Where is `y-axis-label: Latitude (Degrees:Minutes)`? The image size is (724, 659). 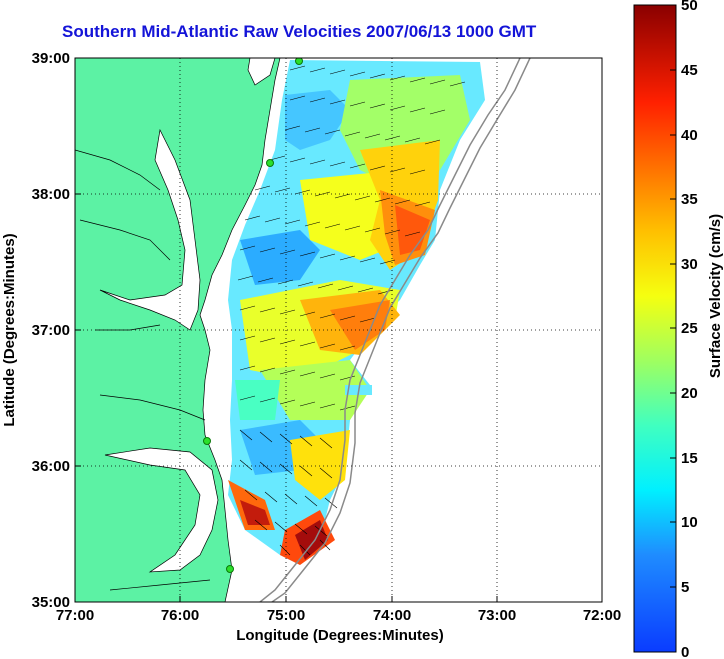 y-axis-label: Latitude (Degrees:Minutes) is located at coordinates (9, 329).